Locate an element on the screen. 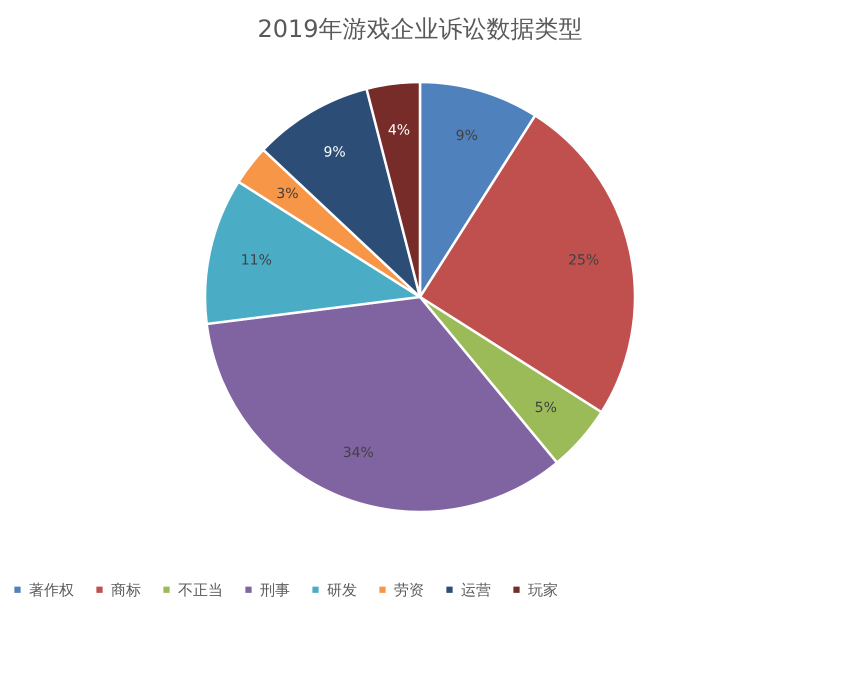 This screenshot has height=692, width=859. data-label: 3% is located at coordinates (287, 194).